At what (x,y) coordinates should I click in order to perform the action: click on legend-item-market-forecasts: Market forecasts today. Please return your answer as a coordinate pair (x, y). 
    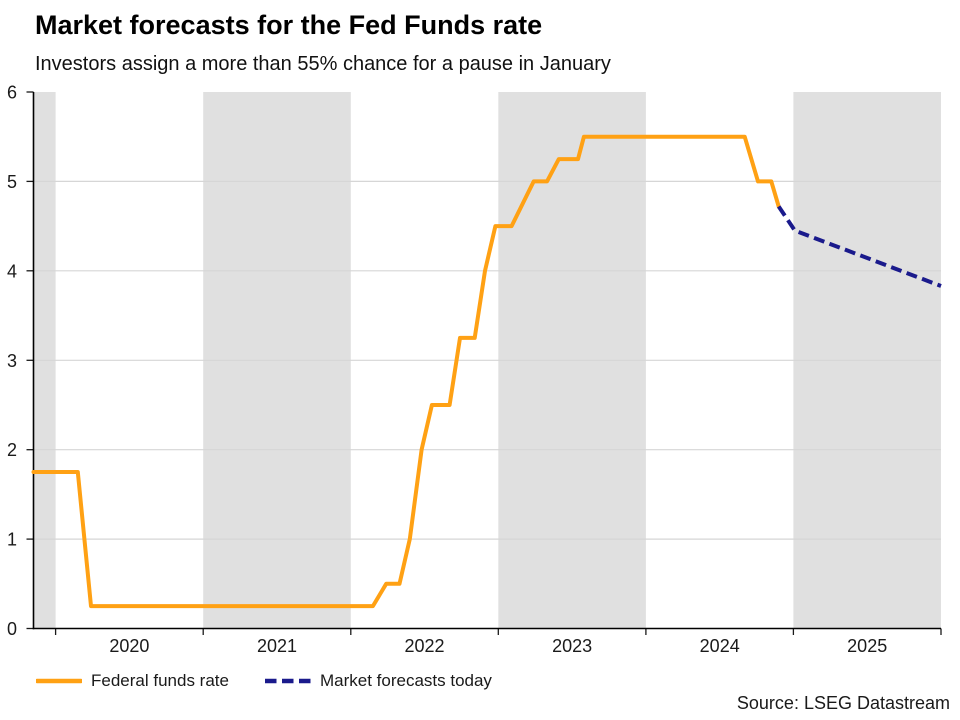
    Looking at the image, I should click on (378, 681).